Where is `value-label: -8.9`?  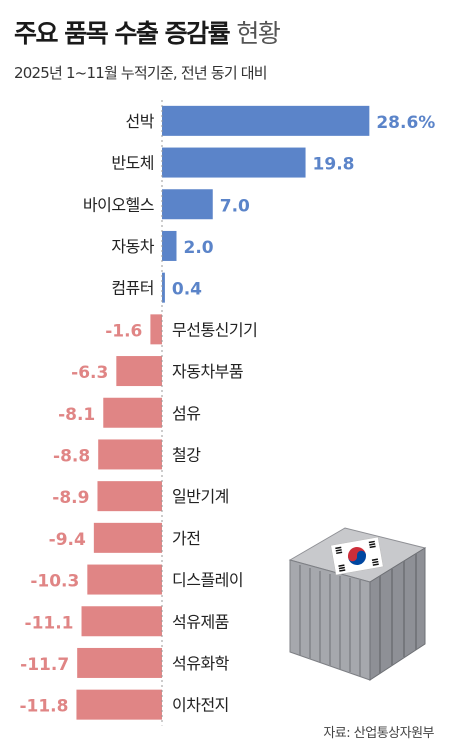 value-label: -8.9 is located at coordinates (70, 498).